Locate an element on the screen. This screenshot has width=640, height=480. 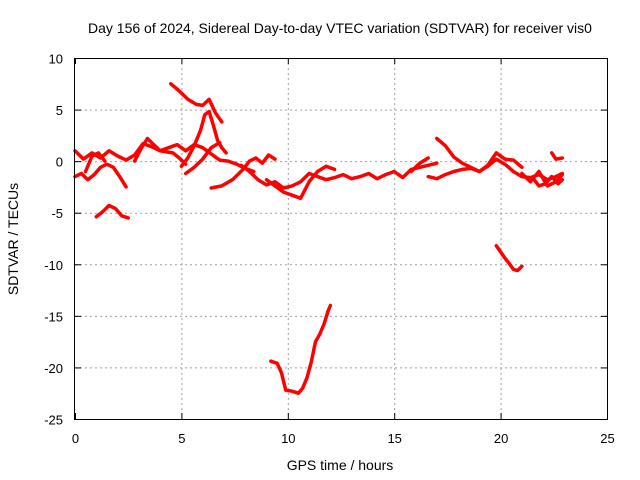
series-trace-l is located at coordinates (419, 165).